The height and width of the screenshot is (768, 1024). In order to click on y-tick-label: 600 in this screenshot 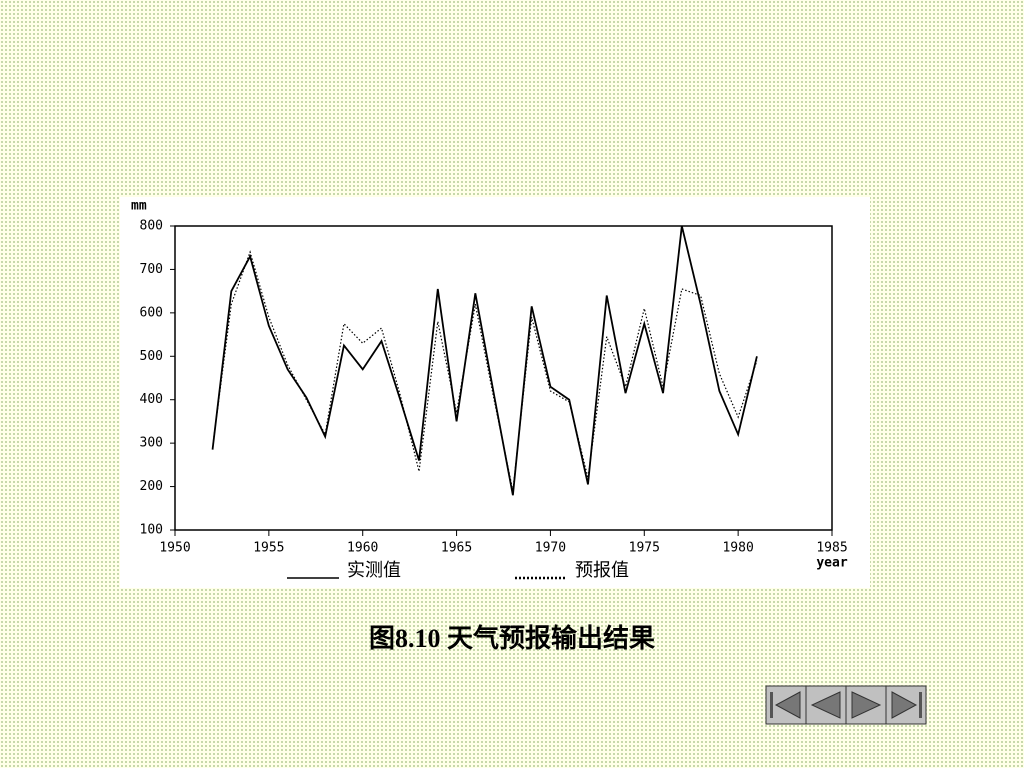, I will do `click(151, 312)`.